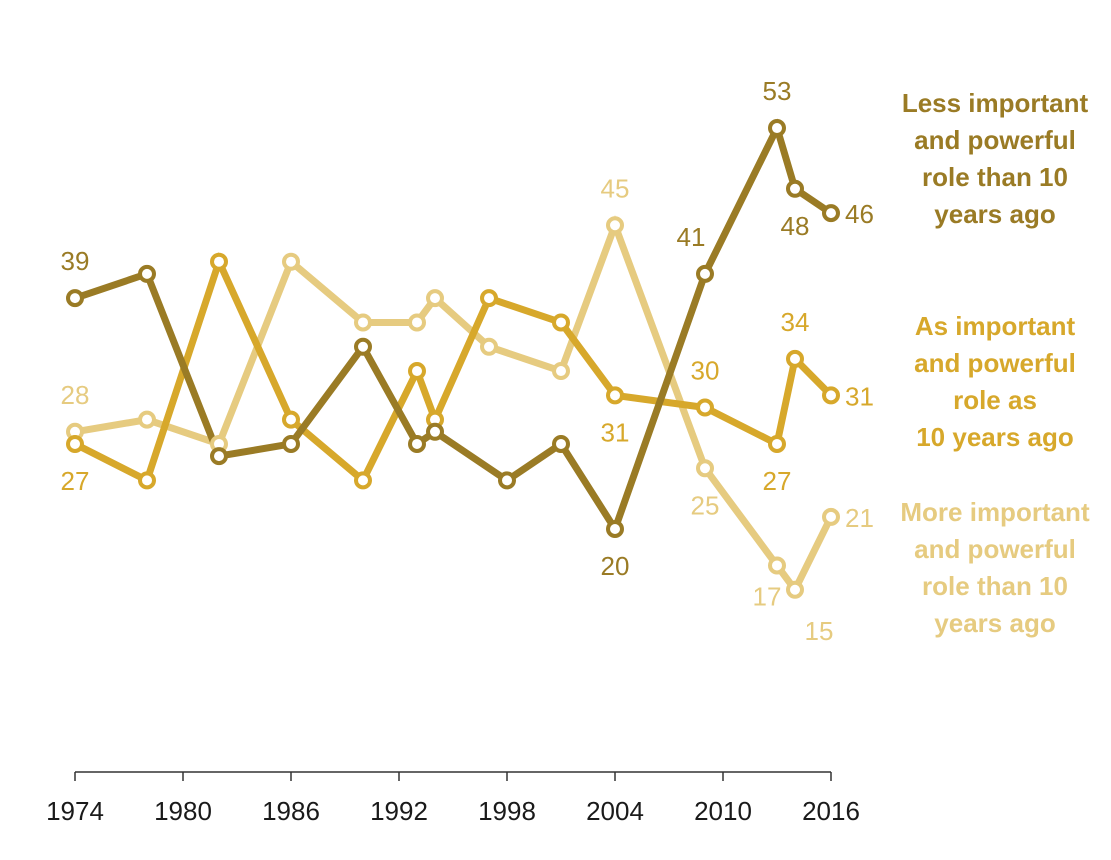  I want to click on data-label: 25, so click(705, 505).